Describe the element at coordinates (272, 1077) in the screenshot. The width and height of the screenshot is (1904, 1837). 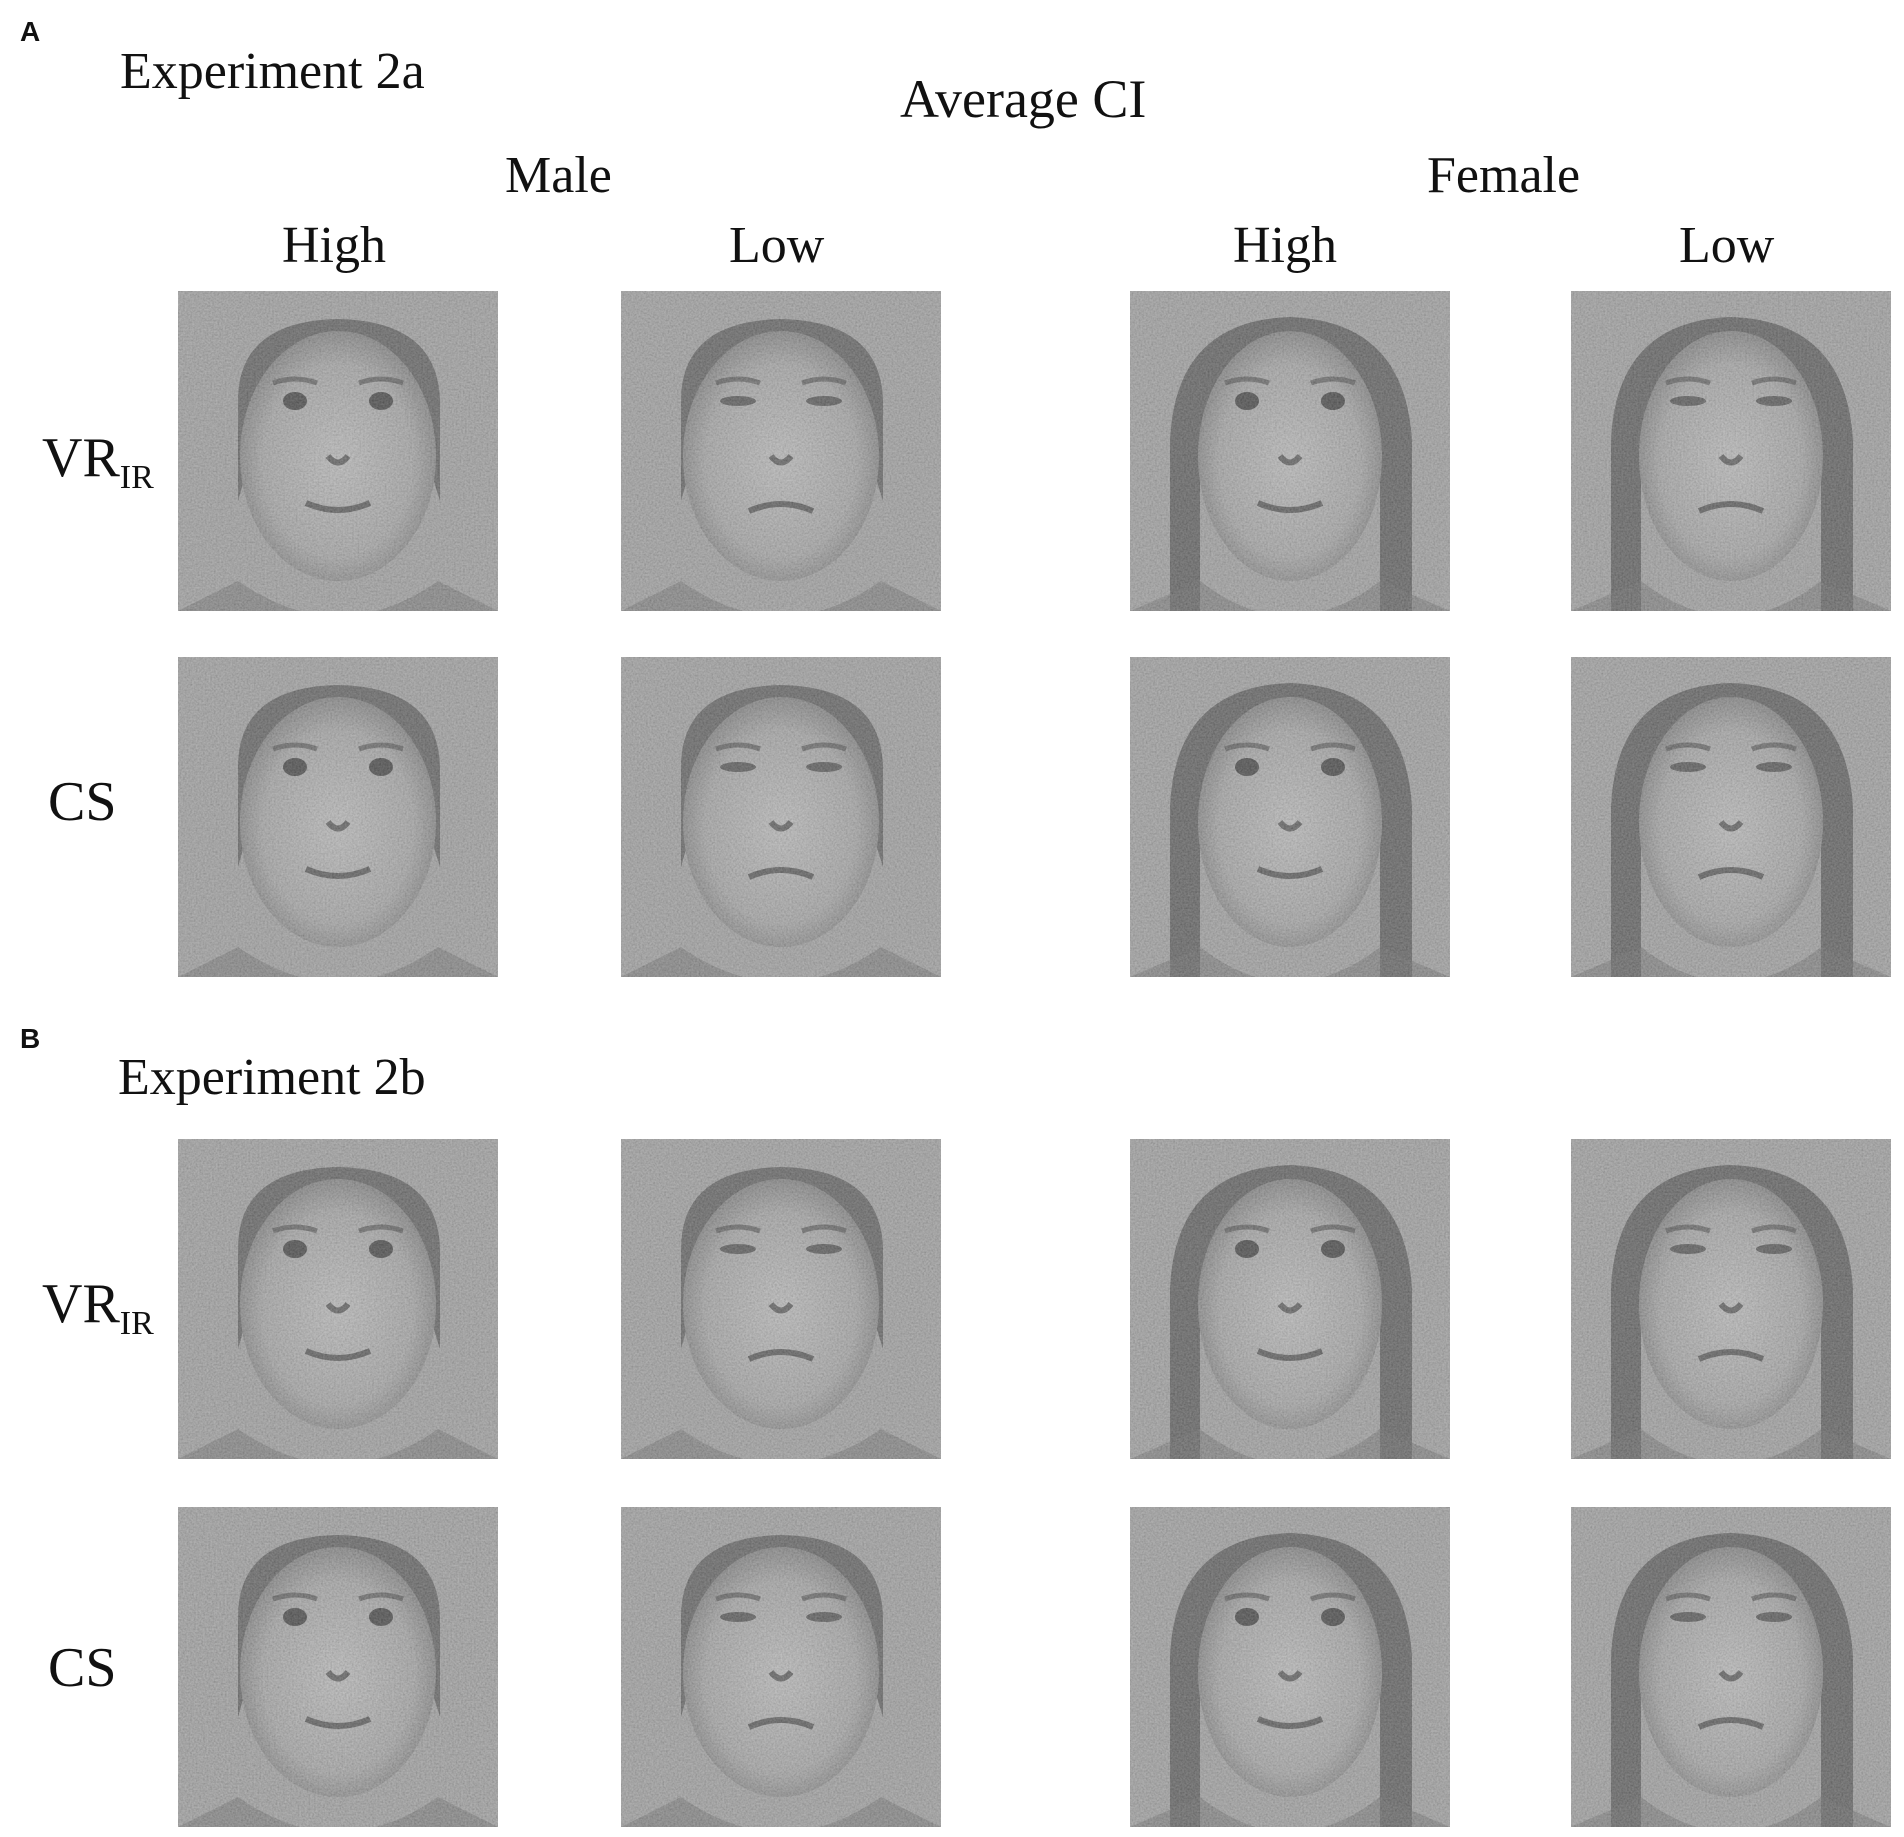
I see `experiment-2b-title: Experiment 2b` at that location.